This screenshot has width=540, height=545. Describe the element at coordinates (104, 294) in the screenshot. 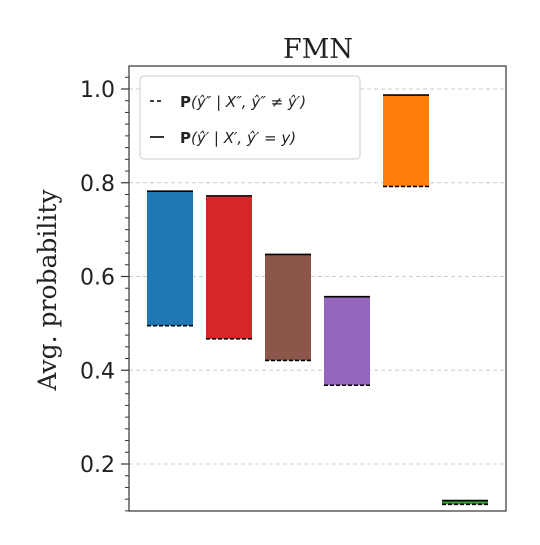

I see `y-axis: 0.2 0.4 0.6 0.8 1.0` at that location.